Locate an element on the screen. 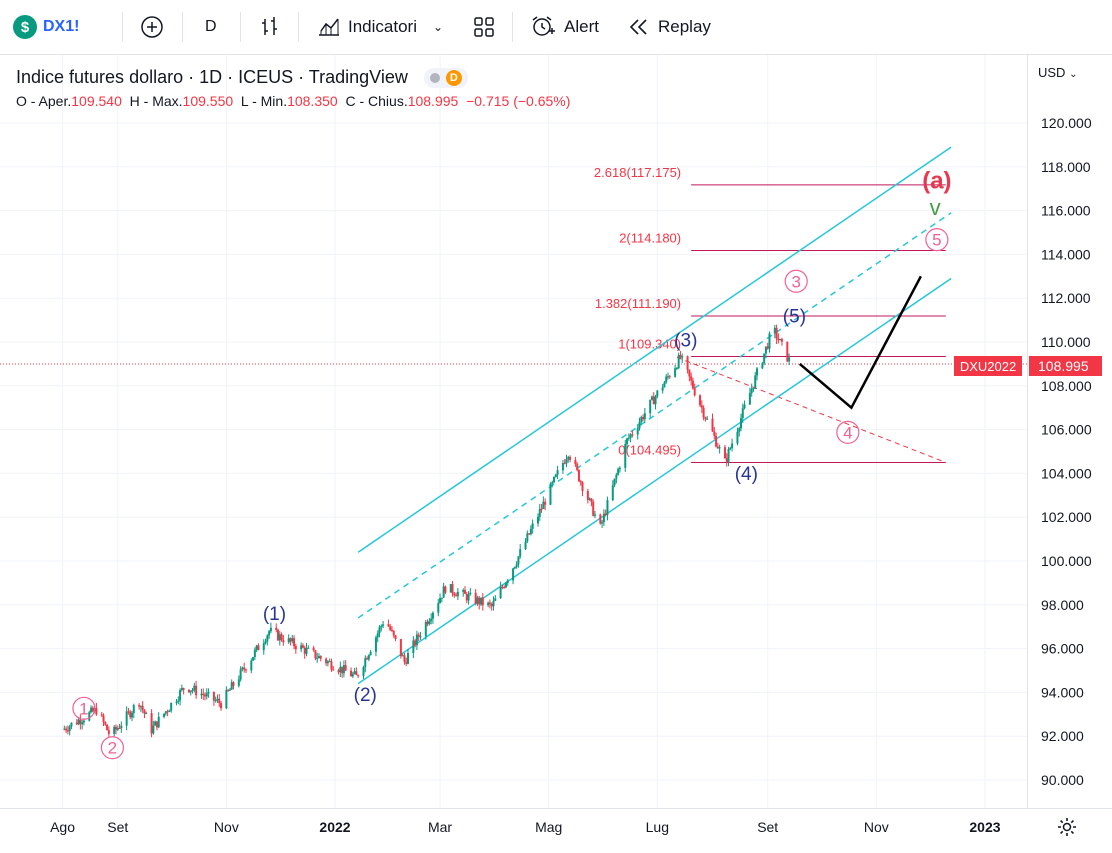 The width and height of the screenshot is (1112, 853). compare-button is located at coordinates (152, 27).